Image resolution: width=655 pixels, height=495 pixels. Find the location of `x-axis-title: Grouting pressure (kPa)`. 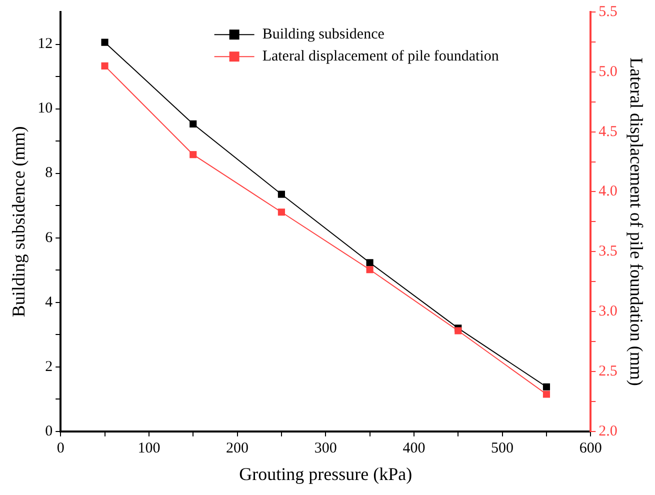

x-axis-title: Grouting pressure (kPa) is located at coordinates (325, 474).